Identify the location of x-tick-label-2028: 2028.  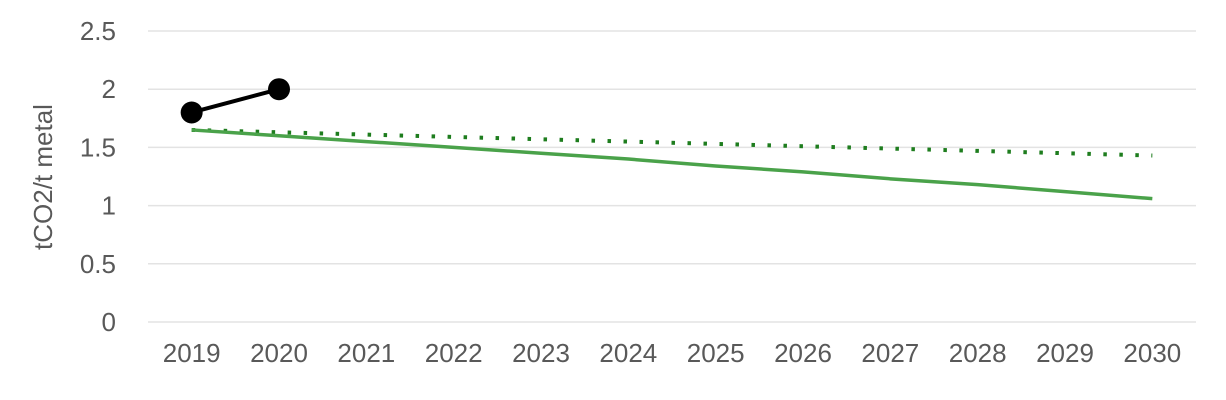
(978, 353).